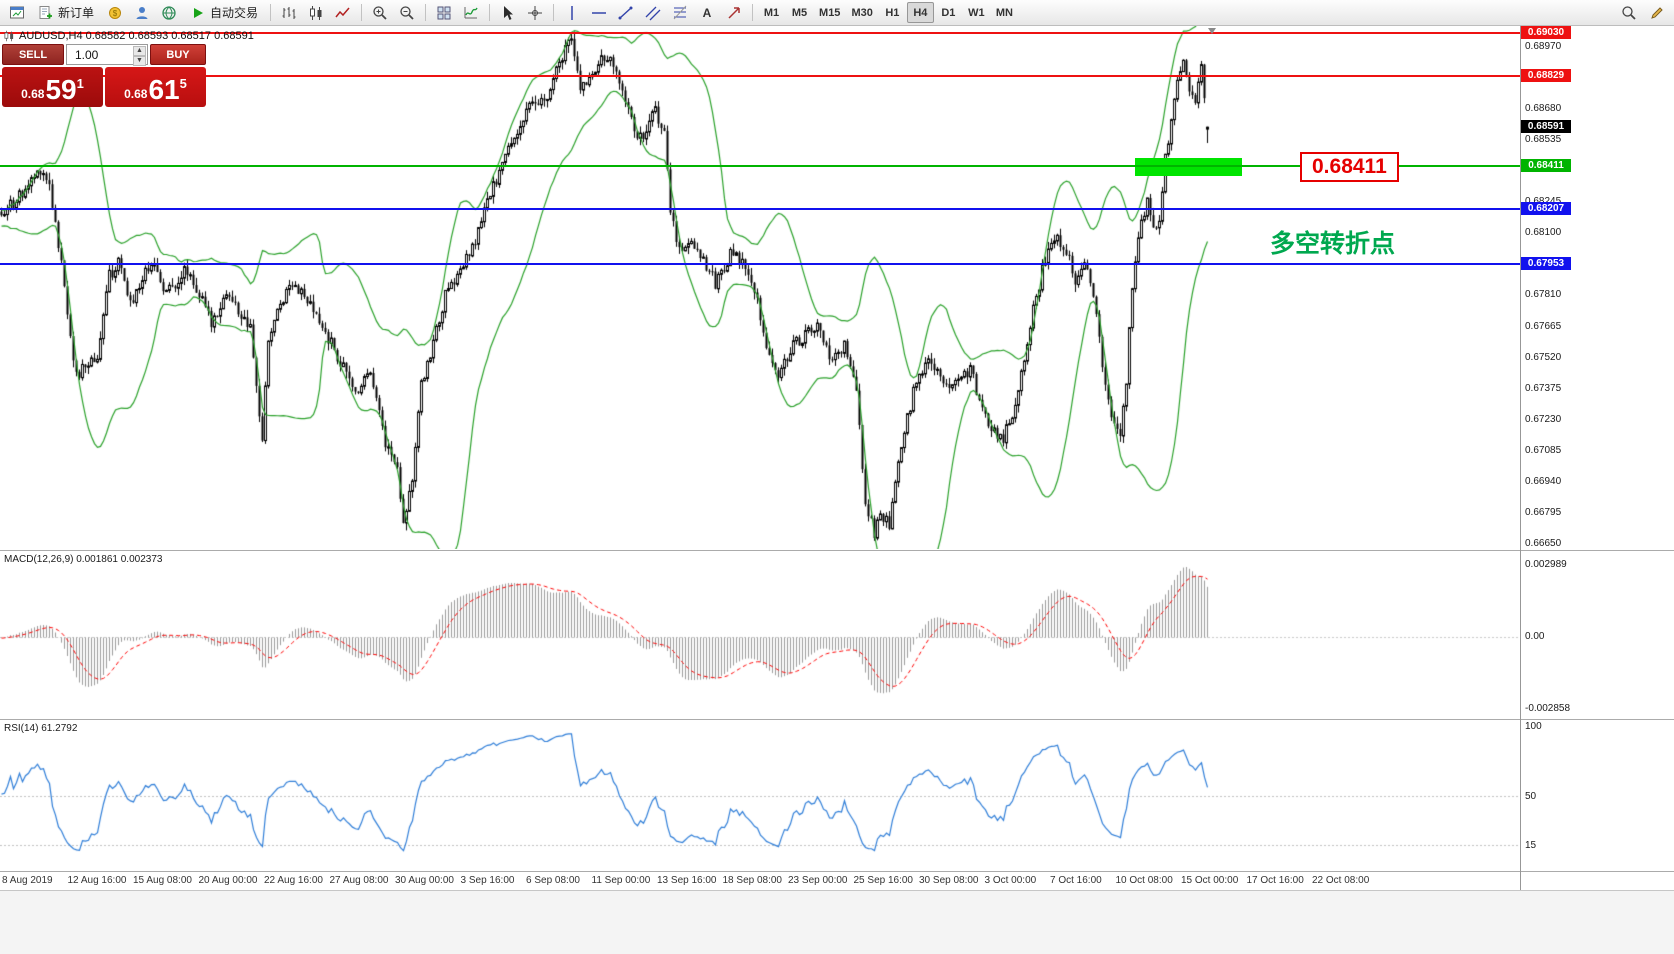 This screenshot has width=1674, height=954. Describe the element at coordinates (508, 12) in the screenshot. I see `cursor-button` at that location.